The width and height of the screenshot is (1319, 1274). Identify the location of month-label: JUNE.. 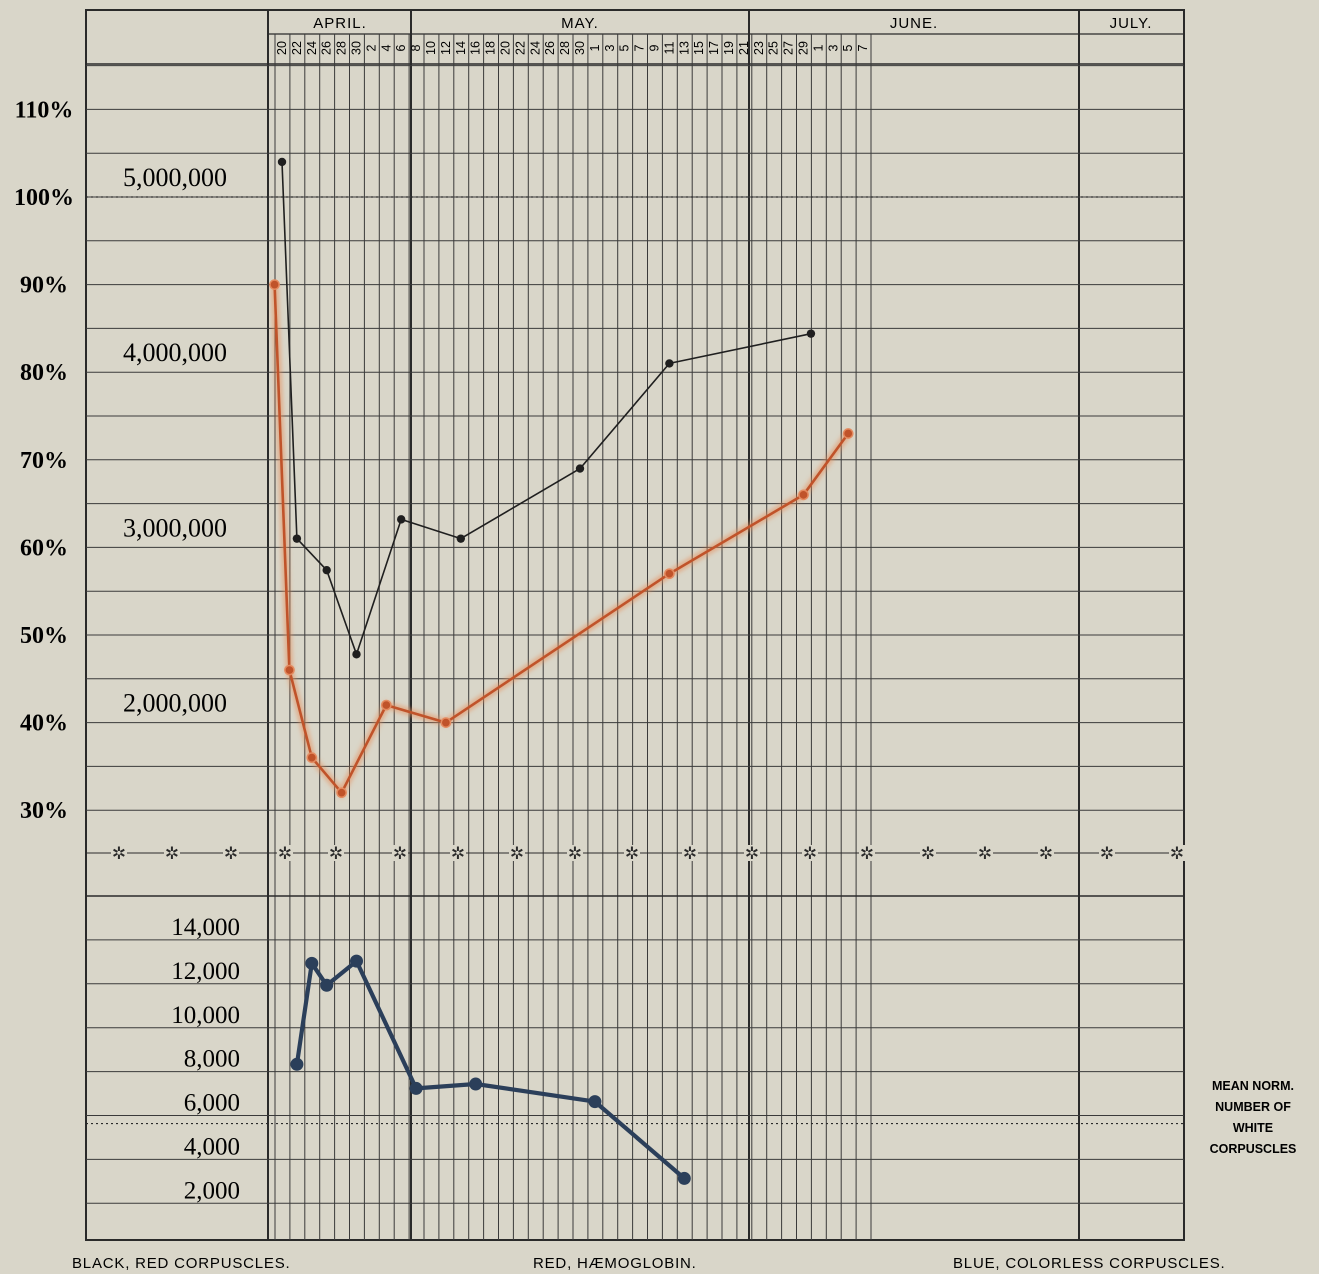
(914, 23).